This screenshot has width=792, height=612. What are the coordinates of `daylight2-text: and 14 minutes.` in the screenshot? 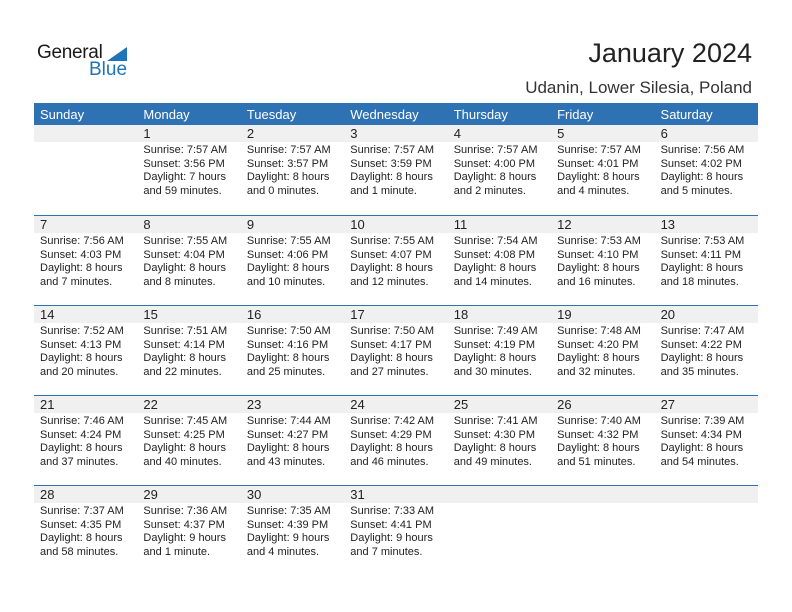 It's located at (492, 281).